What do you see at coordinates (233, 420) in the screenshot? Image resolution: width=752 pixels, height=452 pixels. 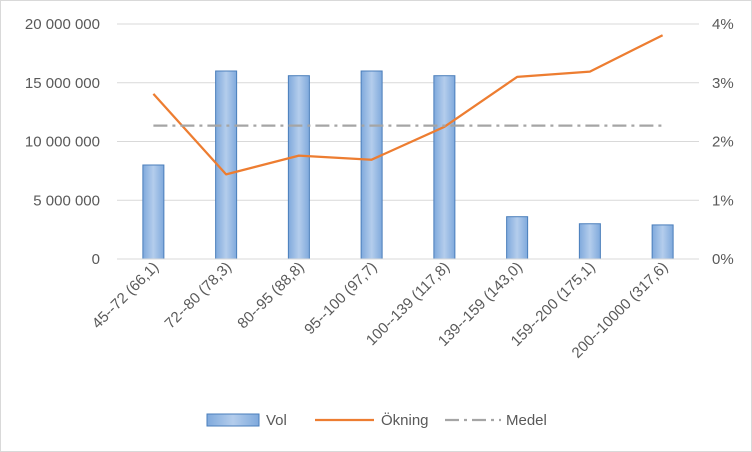 I see `legend-swatch-vol` at bounding box center [233, 420].